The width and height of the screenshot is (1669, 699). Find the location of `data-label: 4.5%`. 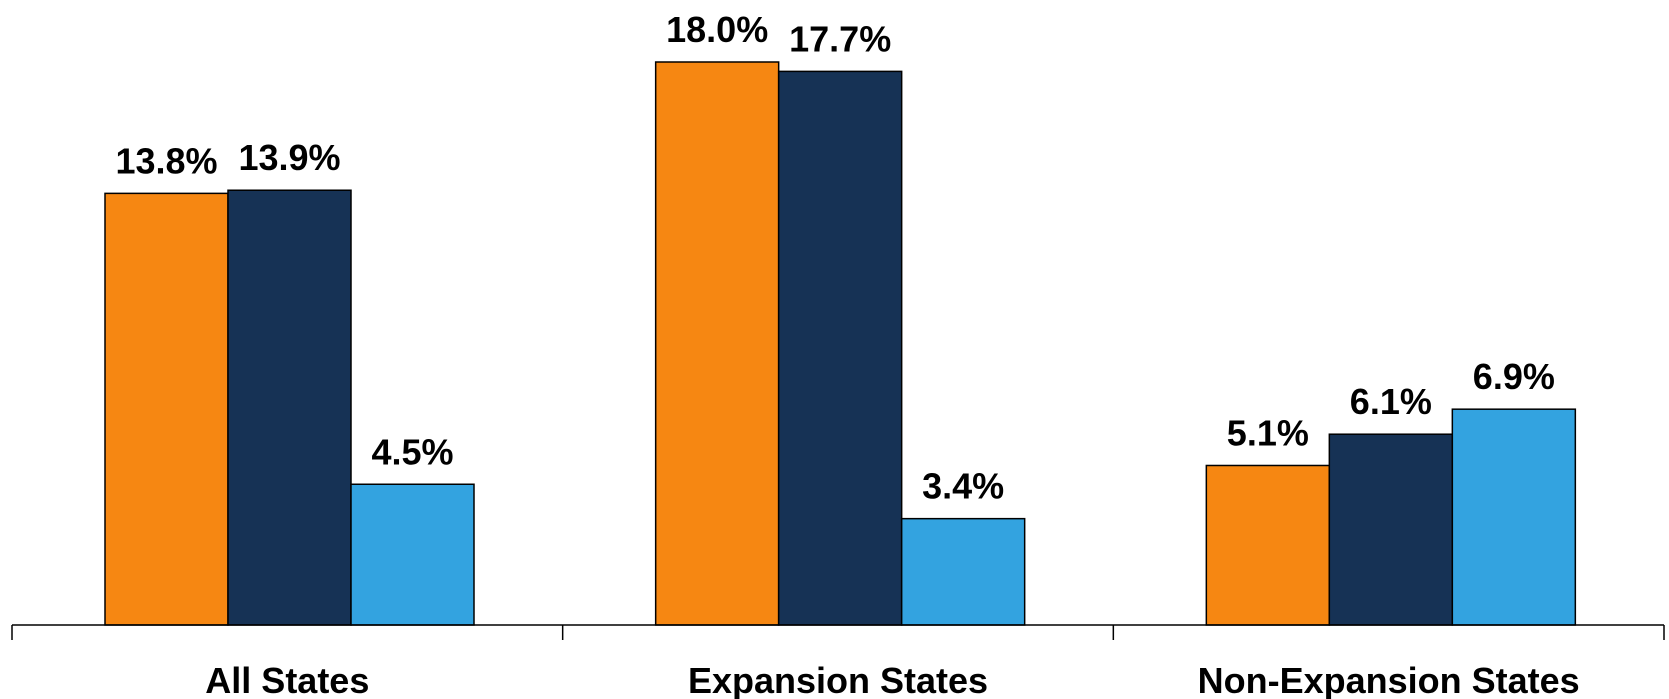

data-label: 4.5% is located at coordinates (412, 451).